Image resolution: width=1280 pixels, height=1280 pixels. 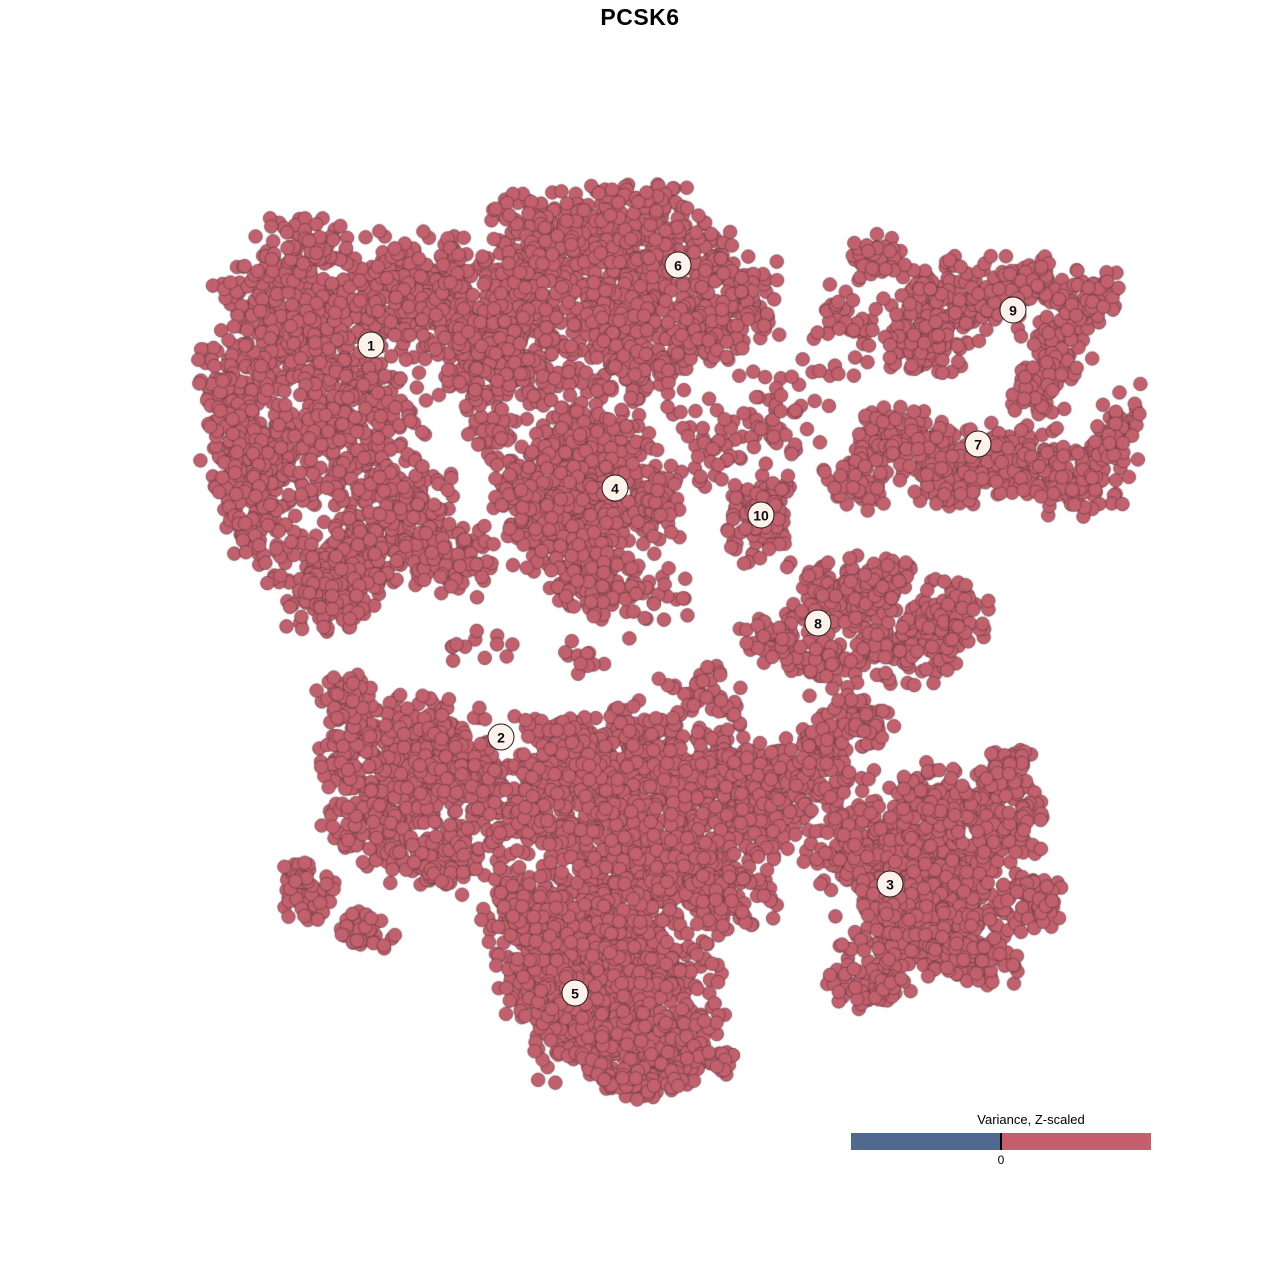 I want to click on legend-zero-tick-mark, so click(x=1001, y=1141).